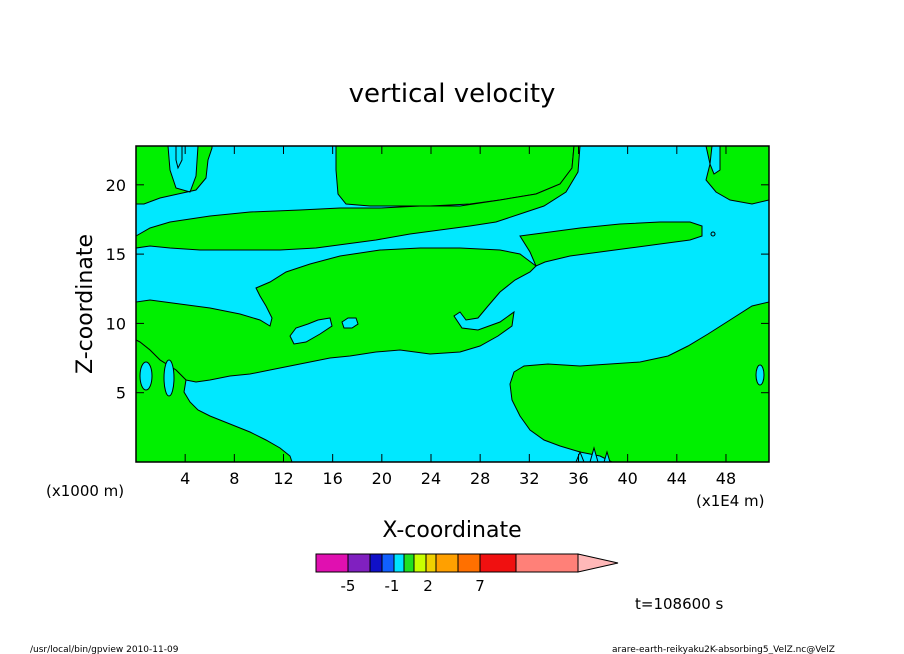  What do you see at coordinates (104, 649) in the screenshot?
I see `footer-left: /usr/local/bin/gpview 2010-11-09` at bounding box center [104, 649].